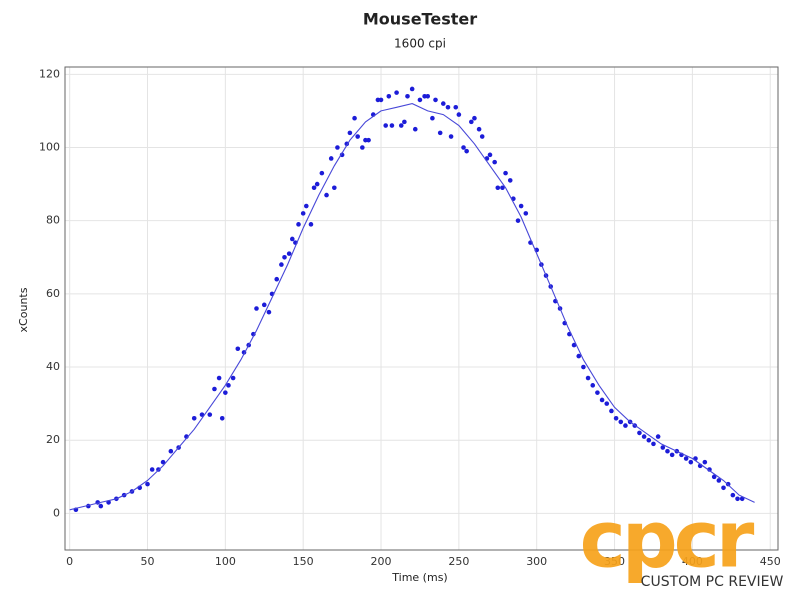 The height and width of the screenshot is (604, 800). What do you see at coordinates (692, 561) in the screenshot?
I see `x-tick-label: 400` at bounding box center [692, 561].